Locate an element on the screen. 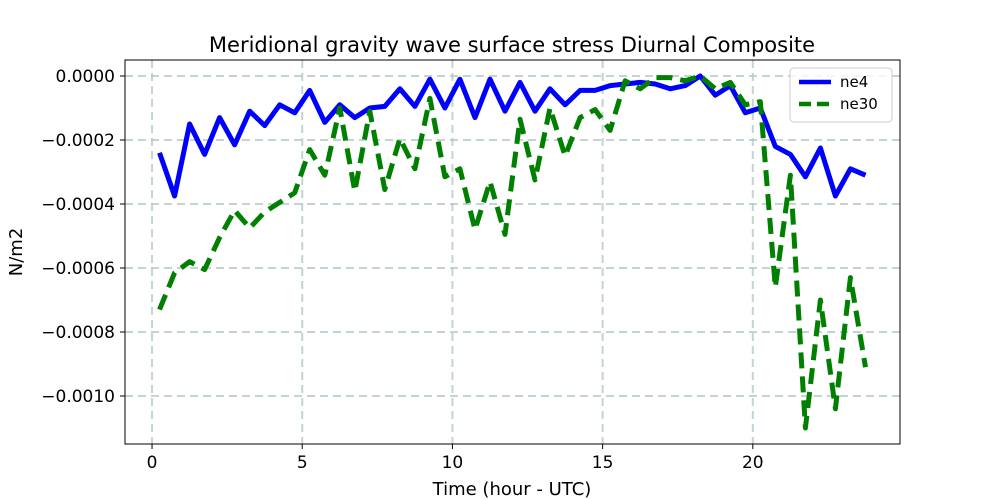 This screenshot has width=1000, height=500. x-tick-label: 10 is located at coordinates (453, 463).